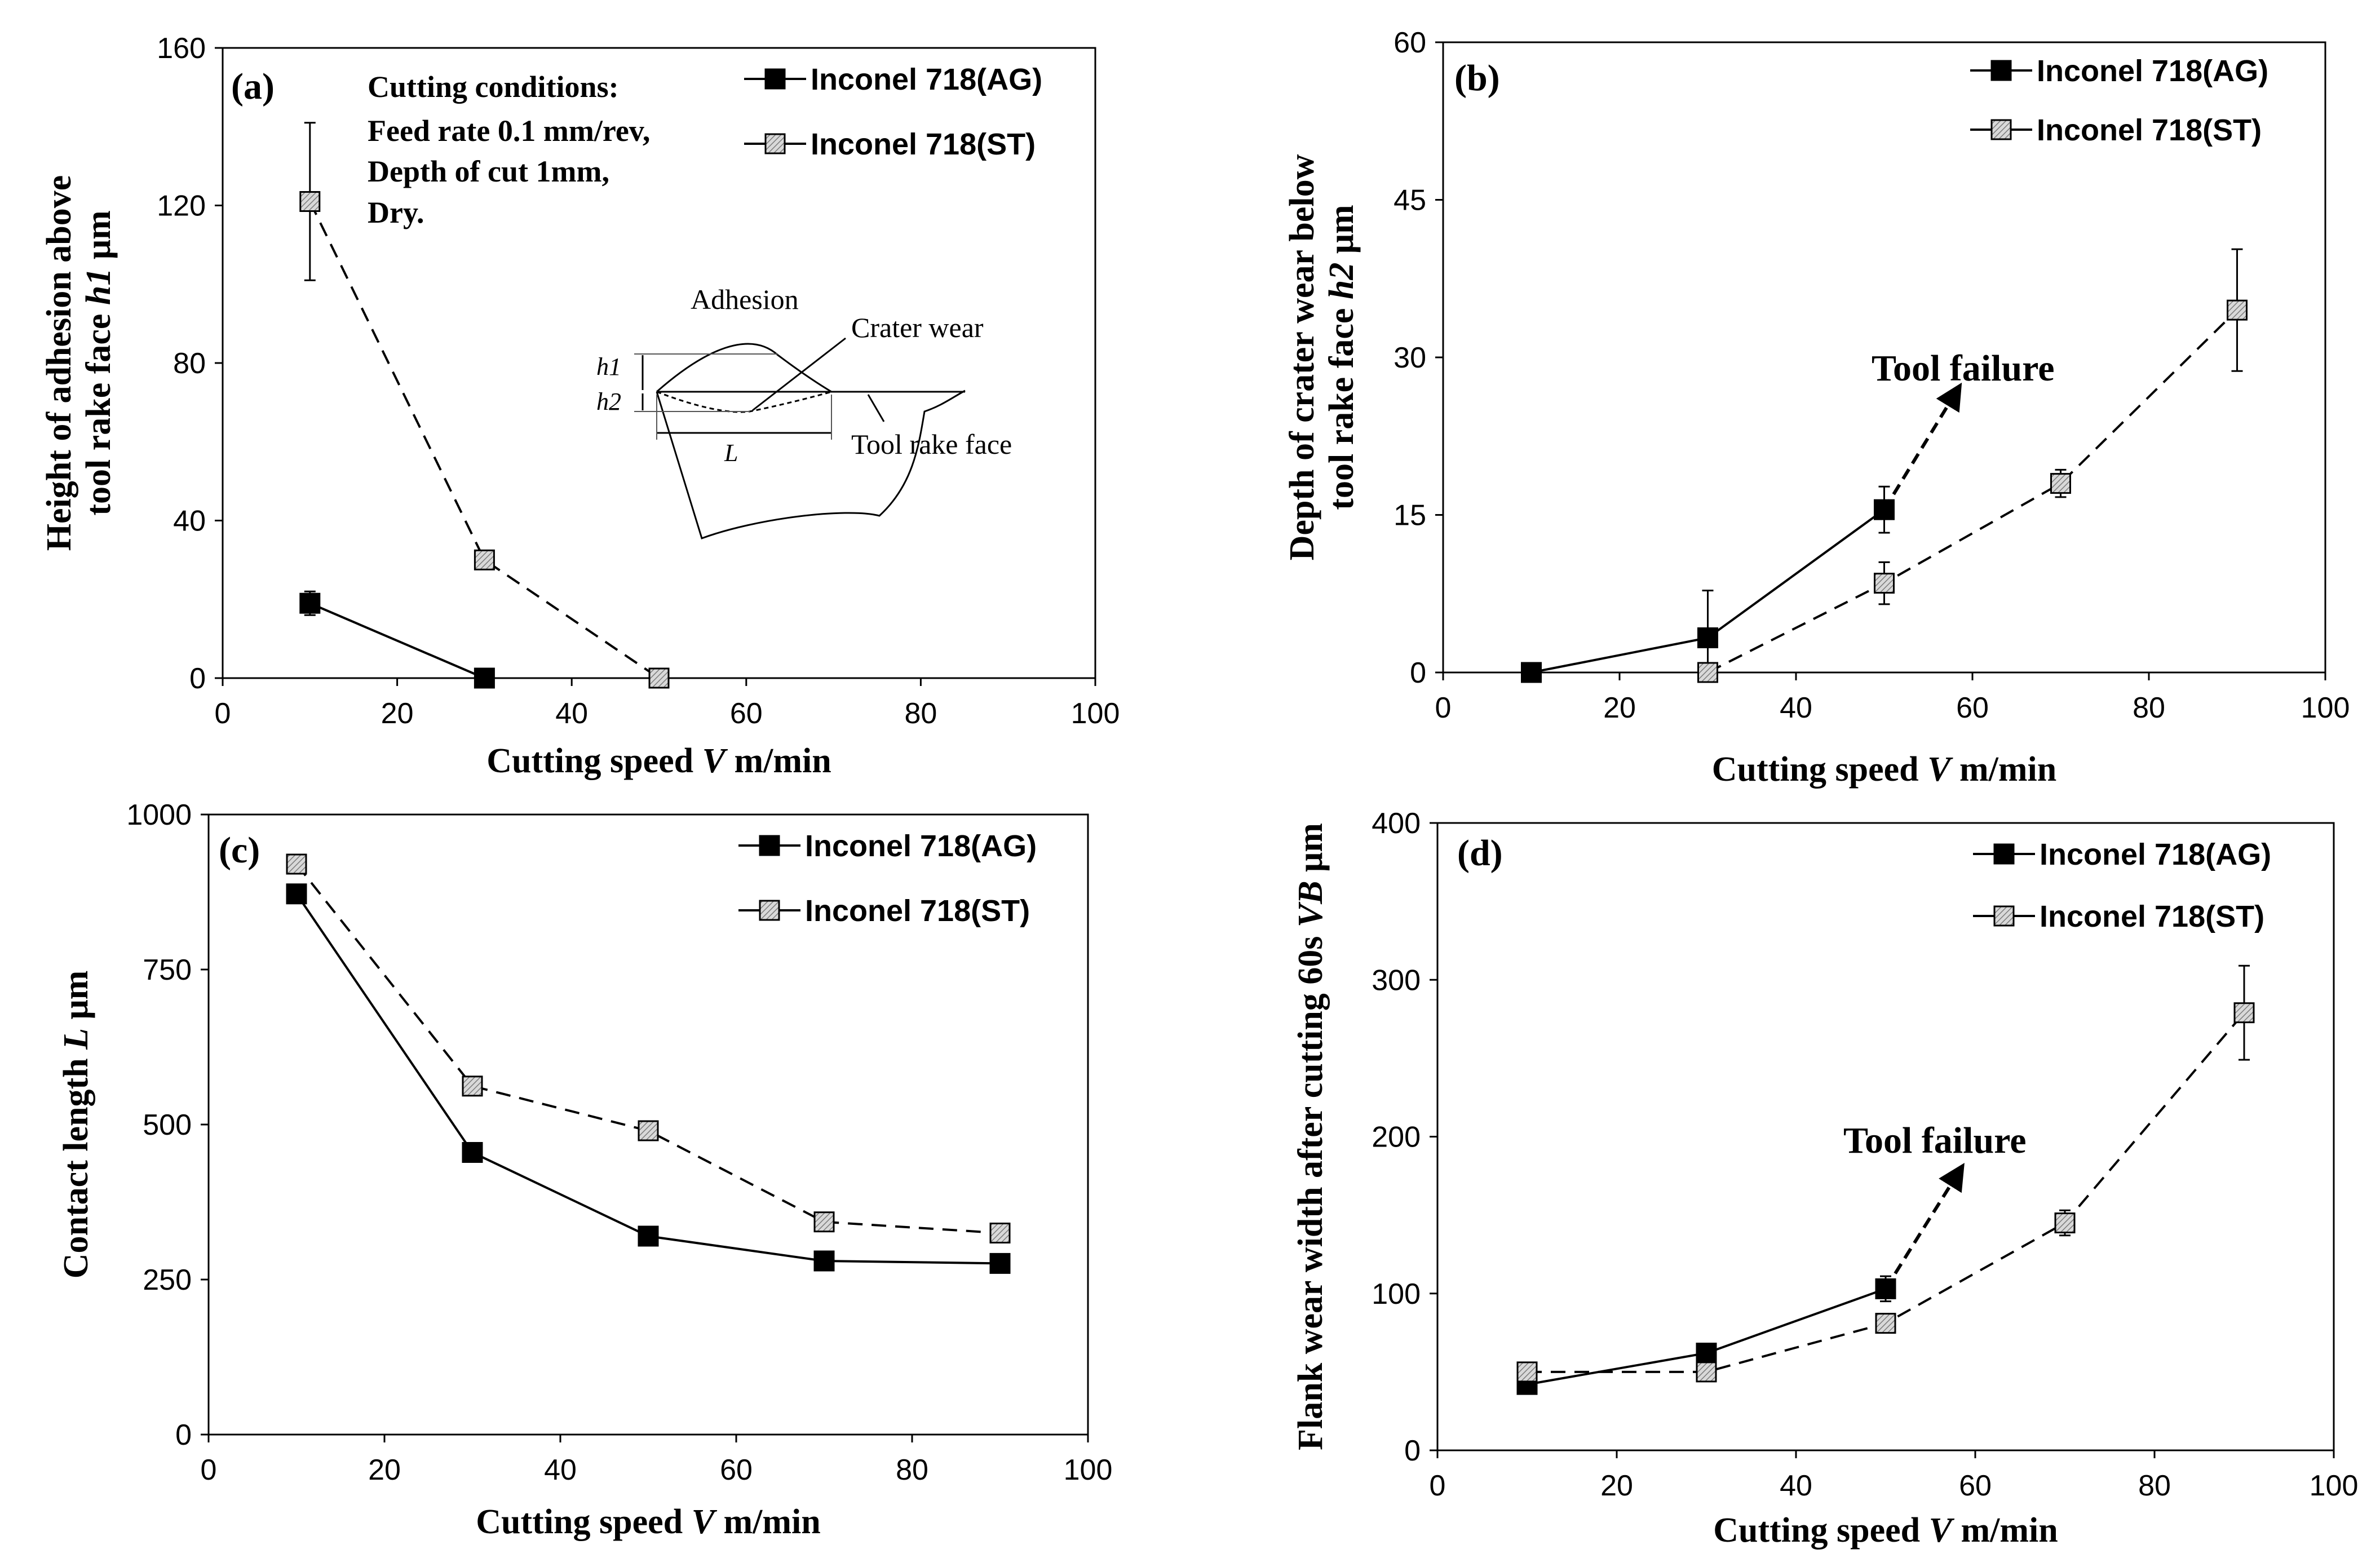 Image resolution: width=2380 pixels, height=1558 pixels. Describe the element at coordinates (811, 464) in the screenshot. I see `tool-outline` at that location.